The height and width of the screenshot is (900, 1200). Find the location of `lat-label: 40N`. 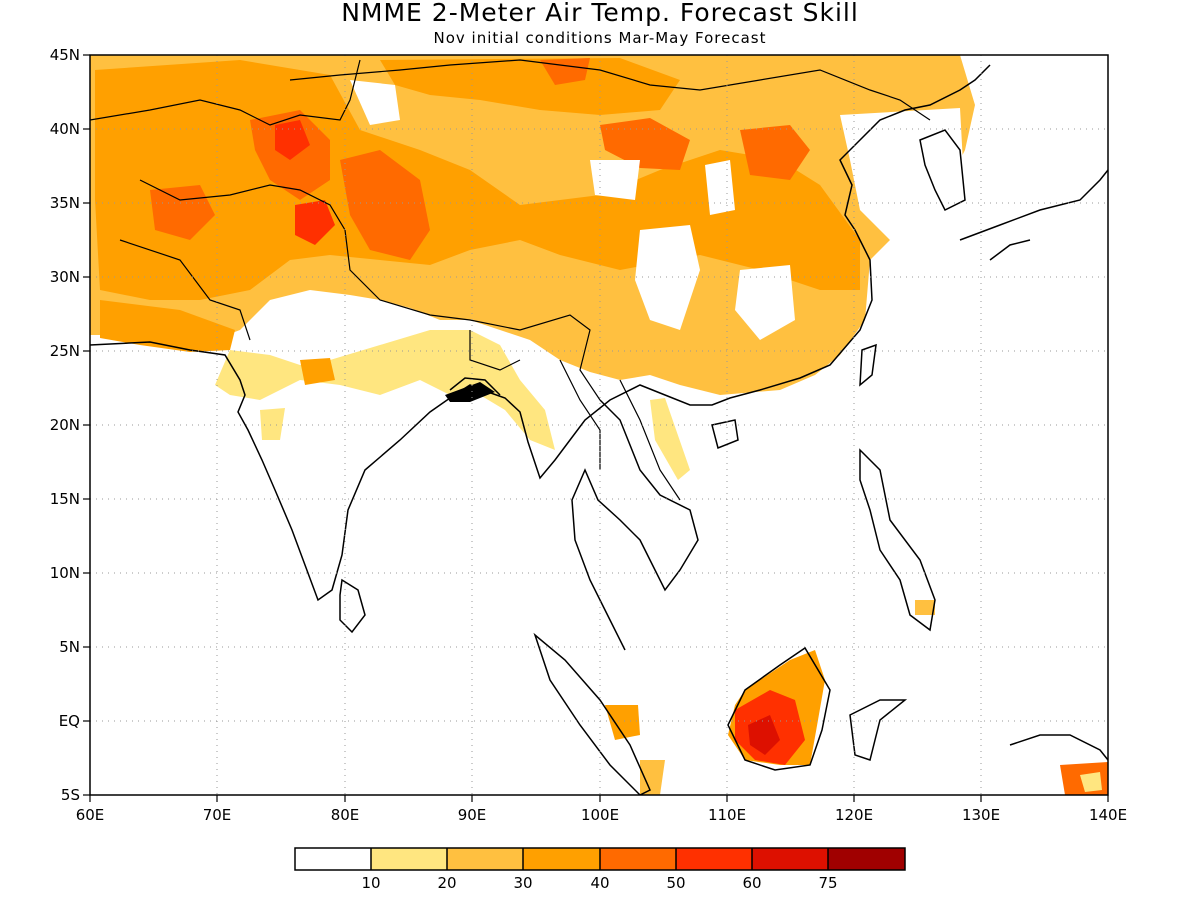

lat-label: 40N is located at coordinates (65, 129).